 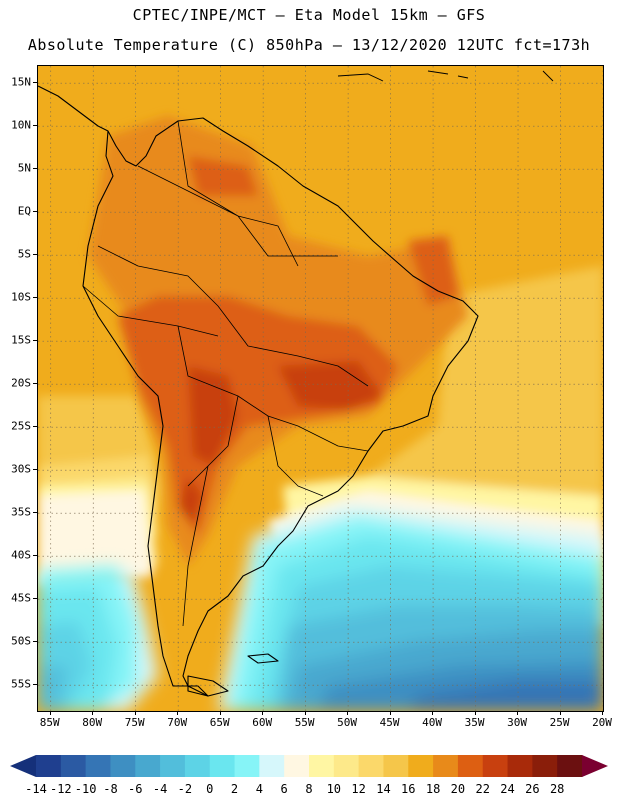 What do you see at coordinates (557, 789) in the screenshot?
I see `colorbar-label: 28` at bounding box center [557, 789].